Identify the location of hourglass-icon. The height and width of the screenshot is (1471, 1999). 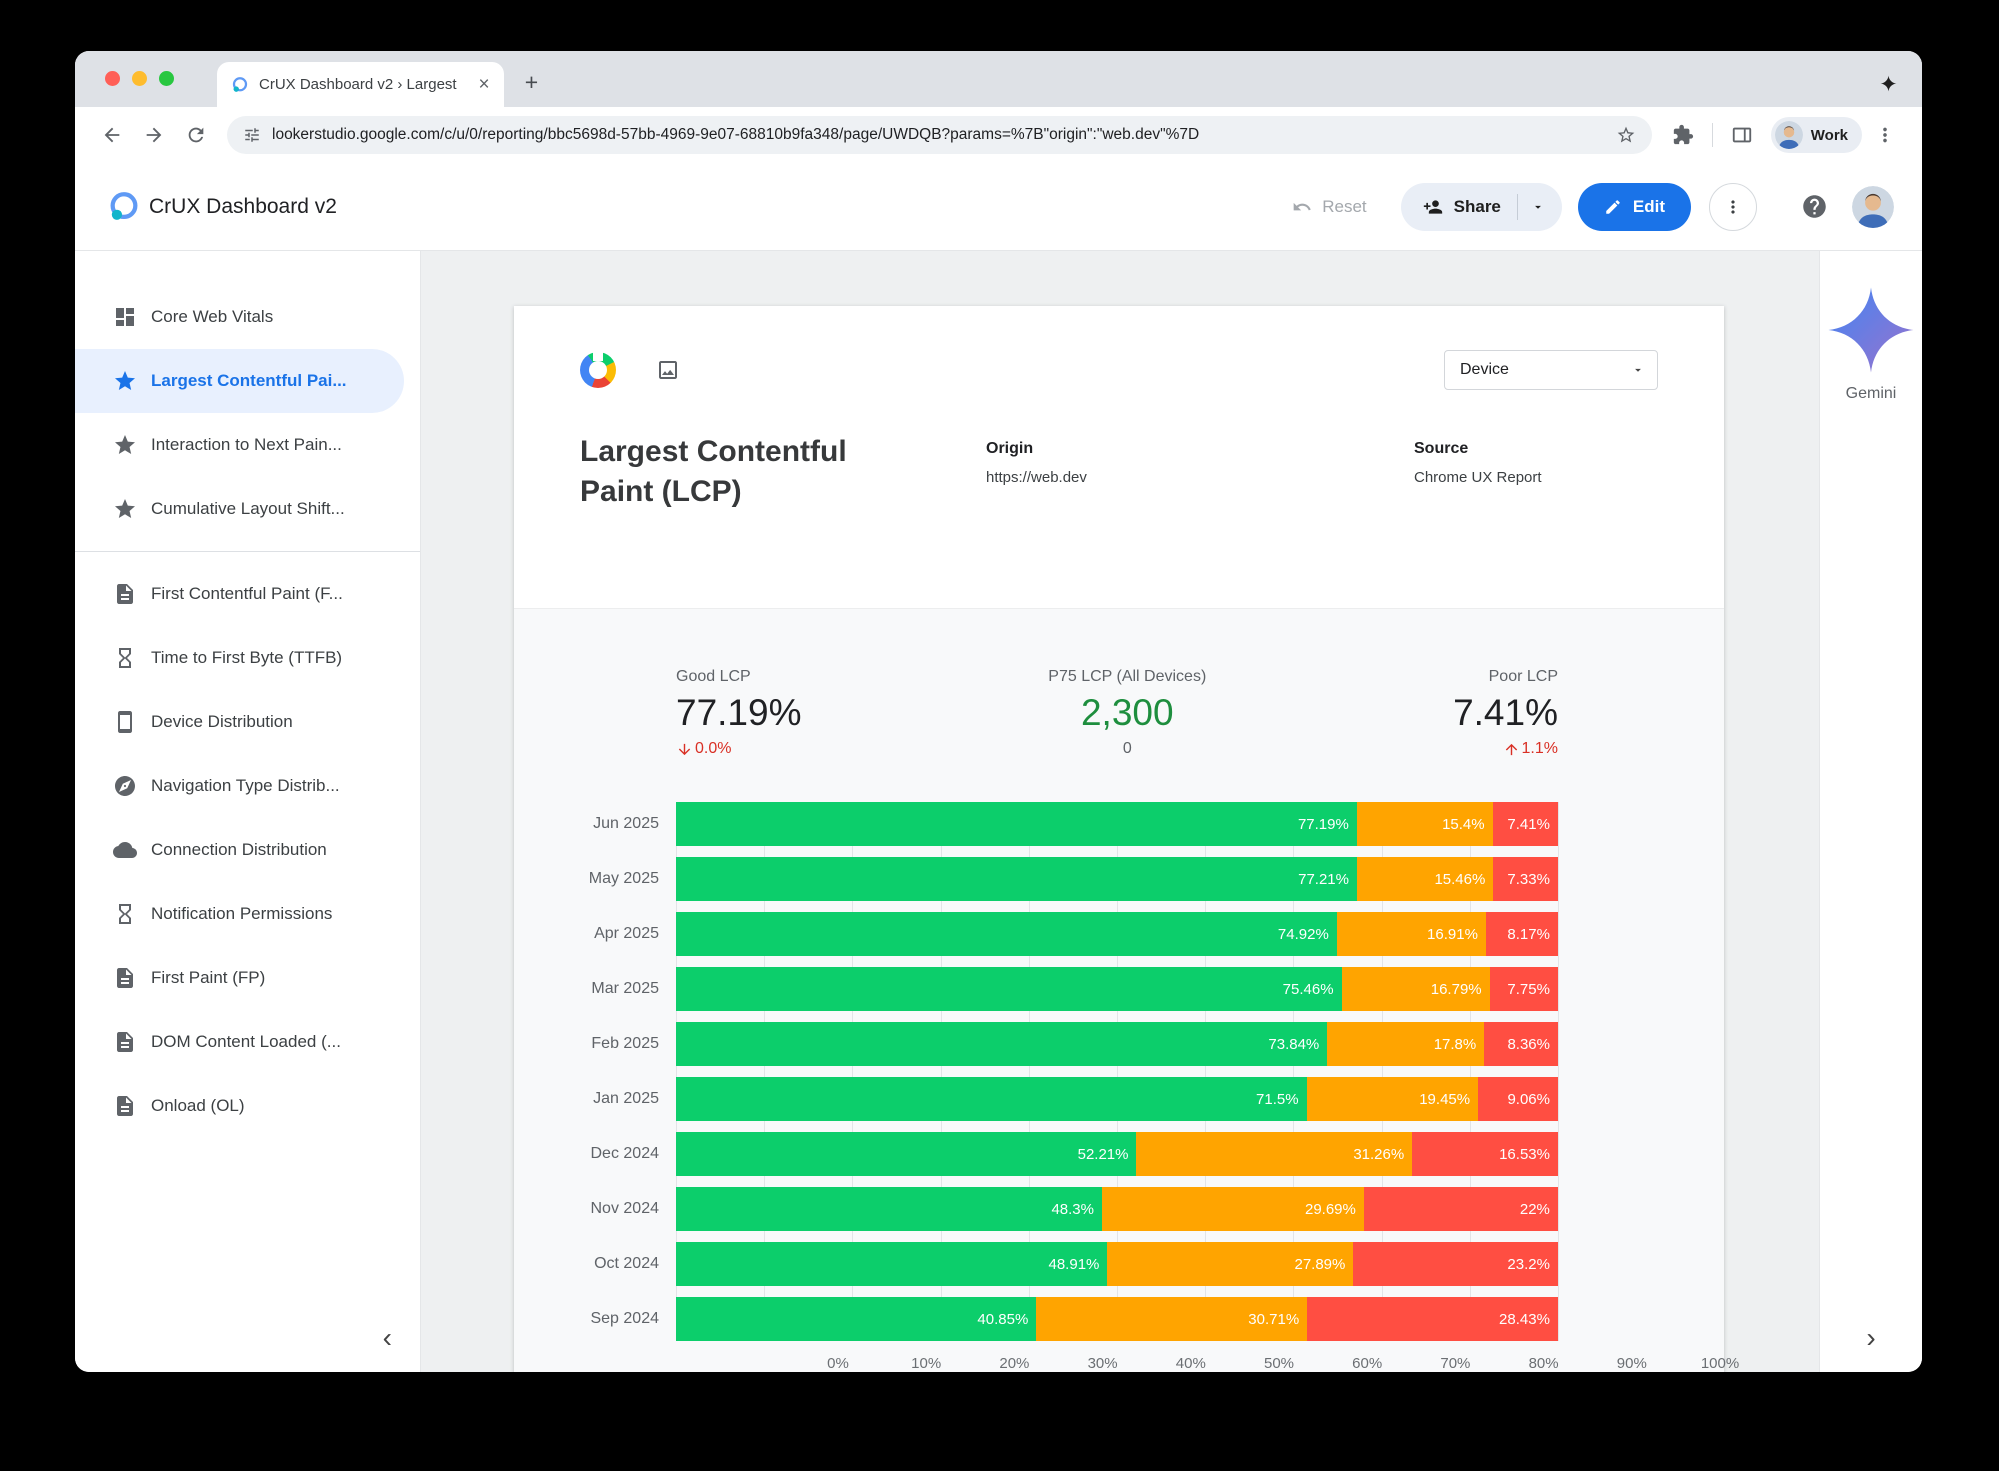
(125, 658).